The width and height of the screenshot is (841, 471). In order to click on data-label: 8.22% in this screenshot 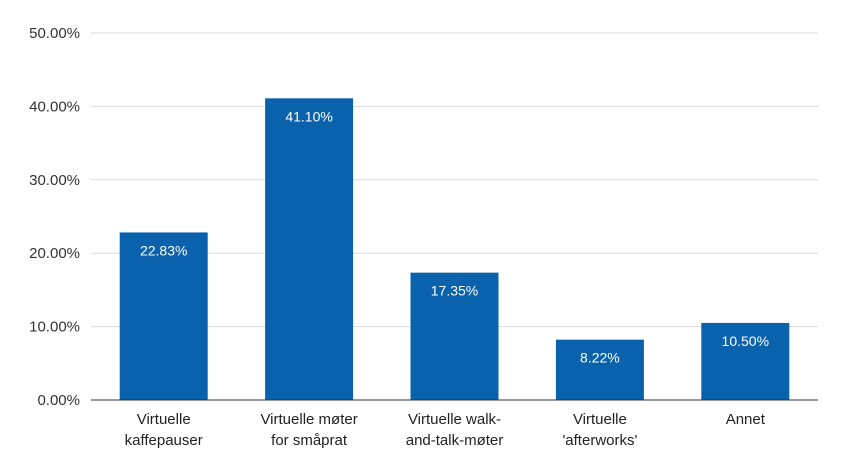, I will do `click(600, 358)`.